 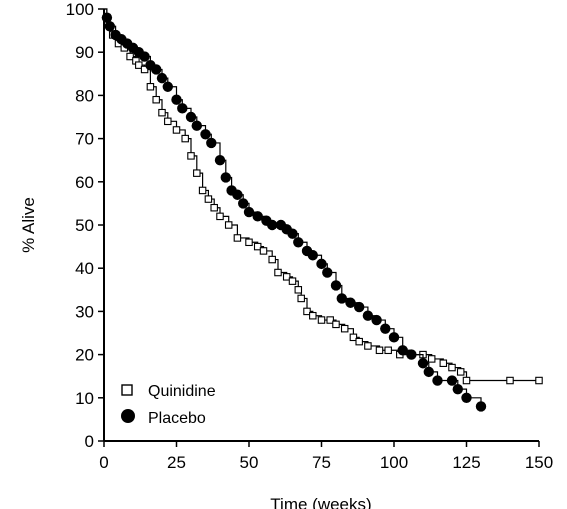 I want to click on legend-label-placebo: Placebo, so click(x=177, y=418).